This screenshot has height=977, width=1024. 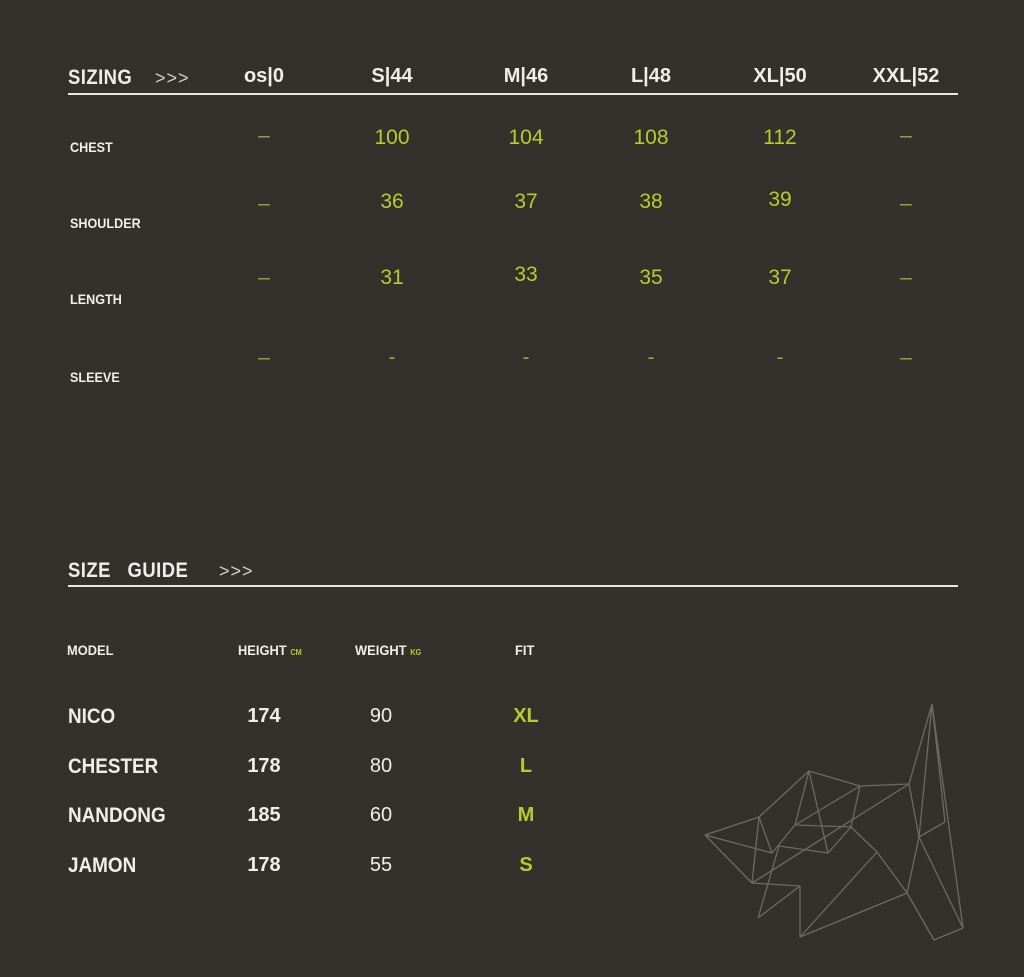 What do you see at coordinates (525, 650) in the screenshot?
I see `header-fit: FIT` at bounding box center [525, 650].